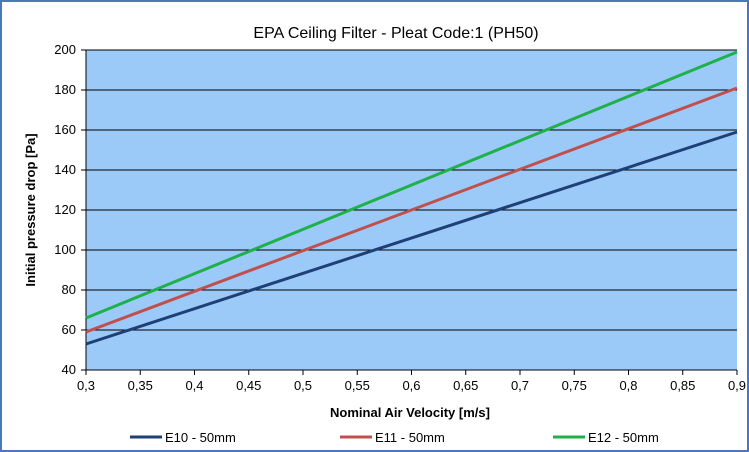 The image size is (749, 452). Describe the element at coordinates (86, 385) in the screenshot. I see `x-tick-label: 0,3` at that location.